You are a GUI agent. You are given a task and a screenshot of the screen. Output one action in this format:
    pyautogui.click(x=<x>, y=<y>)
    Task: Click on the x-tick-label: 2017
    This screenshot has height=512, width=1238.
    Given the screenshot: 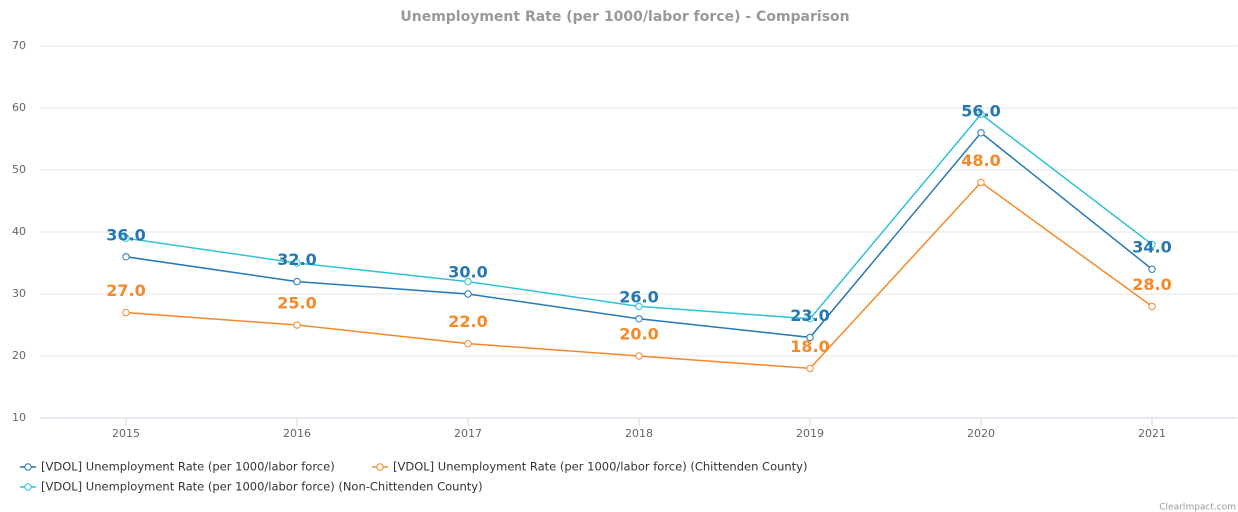 What is the action you would take?
    pyautogui.click(x=468, y=433)
    